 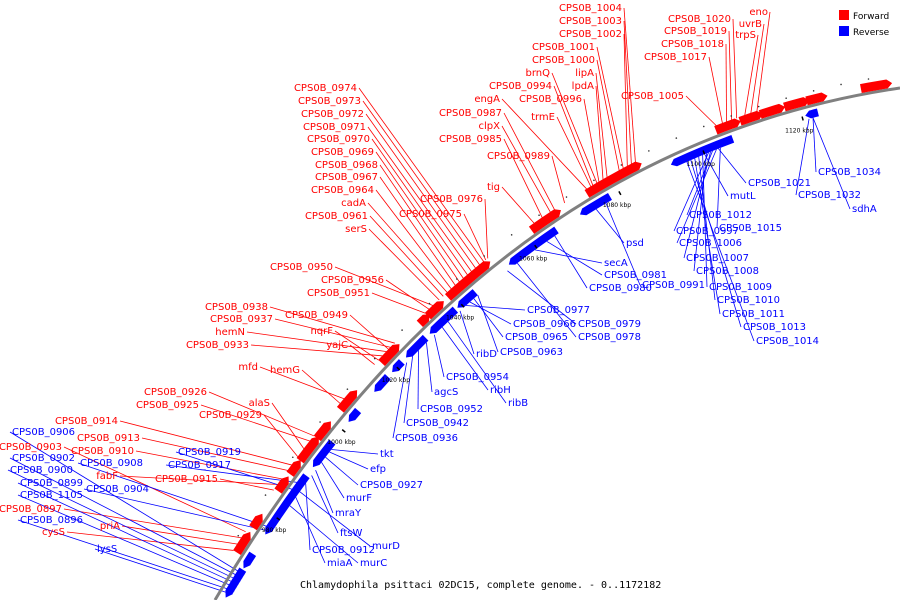 I want to click on gene-label-forward-19: lipA, so click(x=584, y=73).